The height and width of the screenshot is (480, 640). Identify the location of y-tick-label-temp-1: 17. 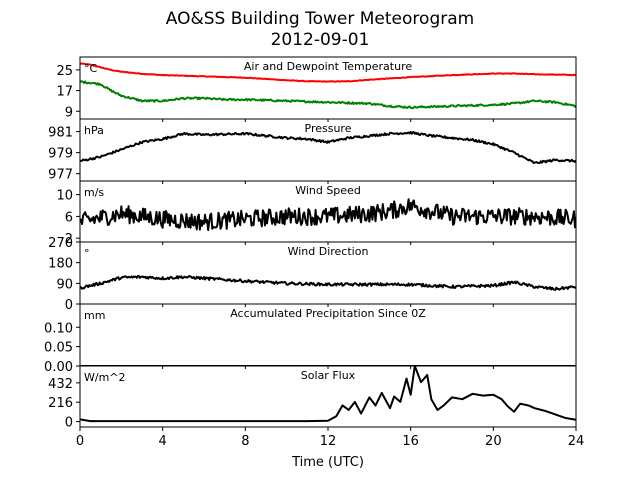
(64, 92).